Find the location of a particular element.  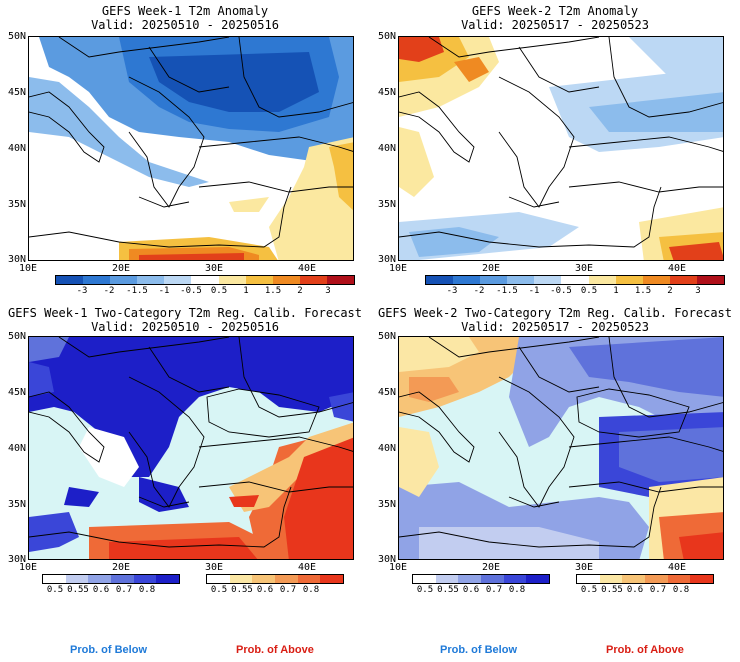

panel-title: GEFS Week-2 T2m Anomaly is located at coordinates (555, 11).